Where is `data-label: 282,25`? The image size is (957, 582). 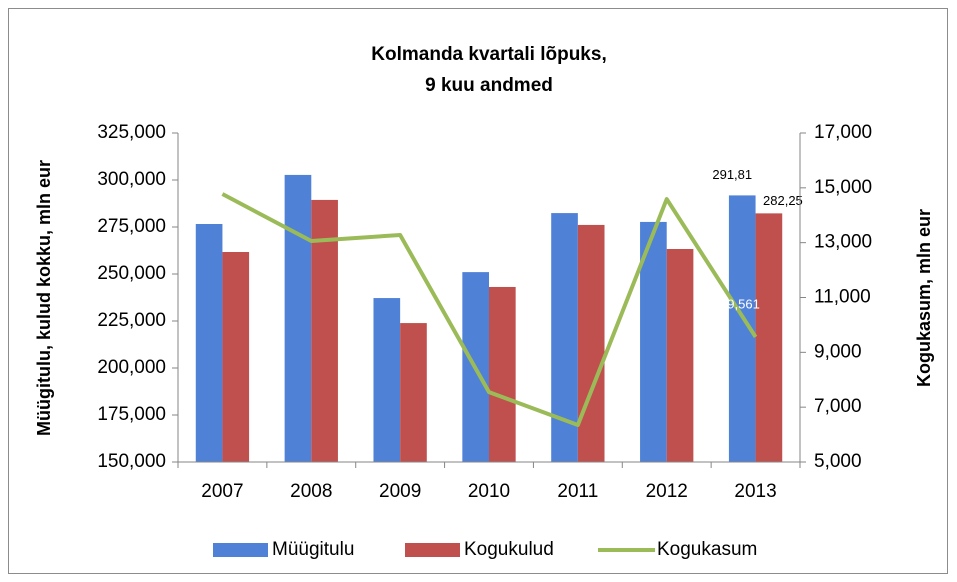 data-label: 282,25 is located at coordinates (783, 200).